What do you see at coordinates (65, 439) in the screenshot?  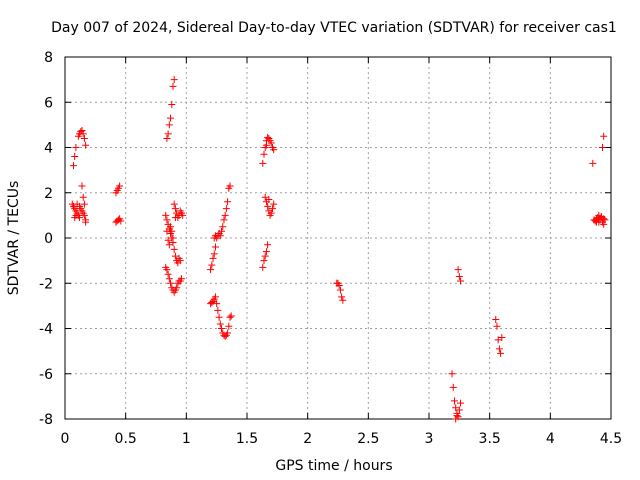 I see `x-tick-label: 0` at bounding box center [65, 439].